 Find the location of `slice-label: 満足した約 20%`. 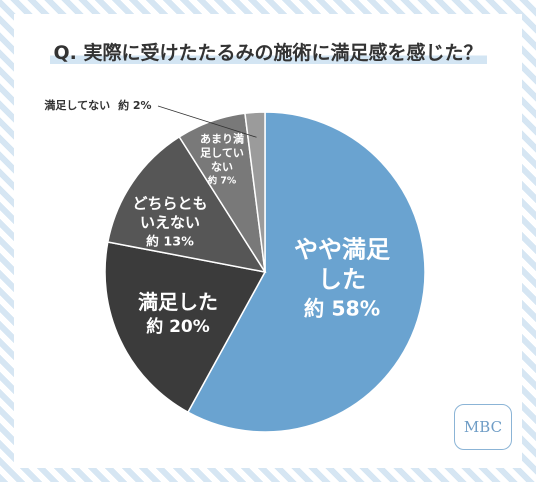

slice-label: 満足した約 20% is located at coordinates (178, 314).